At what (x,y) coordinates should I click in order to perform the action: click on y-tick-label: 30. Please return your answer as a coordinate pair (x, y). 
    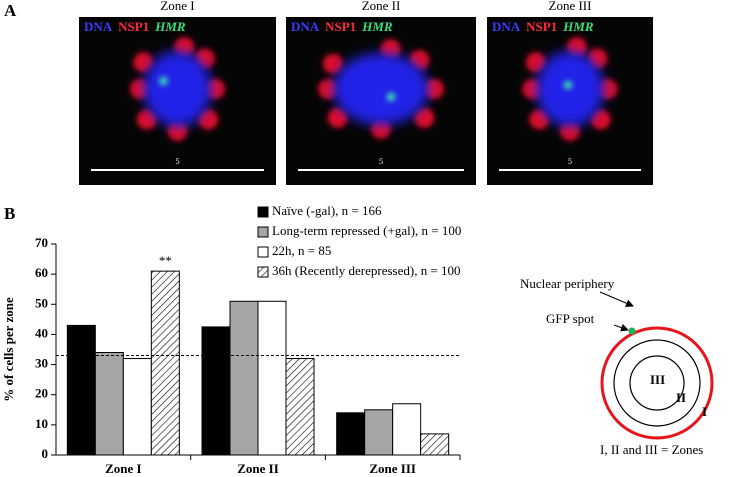
    Looking at the image, I should click on (41, 363).